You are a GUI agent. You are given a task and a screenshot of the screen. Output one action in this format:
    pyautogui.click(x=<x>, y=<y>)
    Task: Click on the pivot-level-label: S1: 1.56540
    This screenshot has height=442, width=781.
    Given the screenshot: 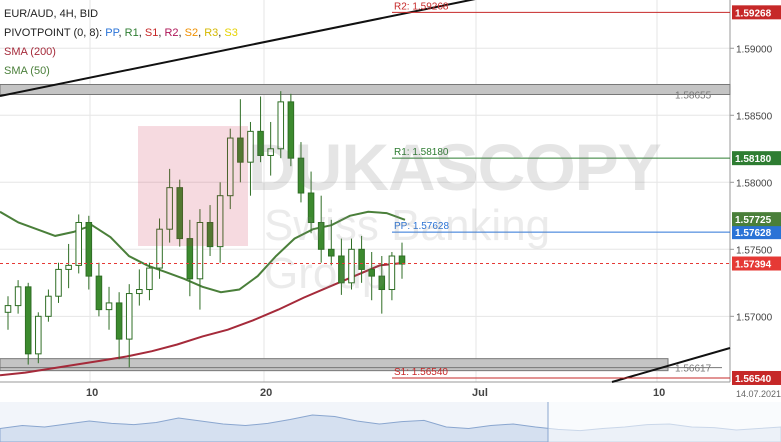 What is the action you would take?
    pyautogui.click(x=421, y=372)
    